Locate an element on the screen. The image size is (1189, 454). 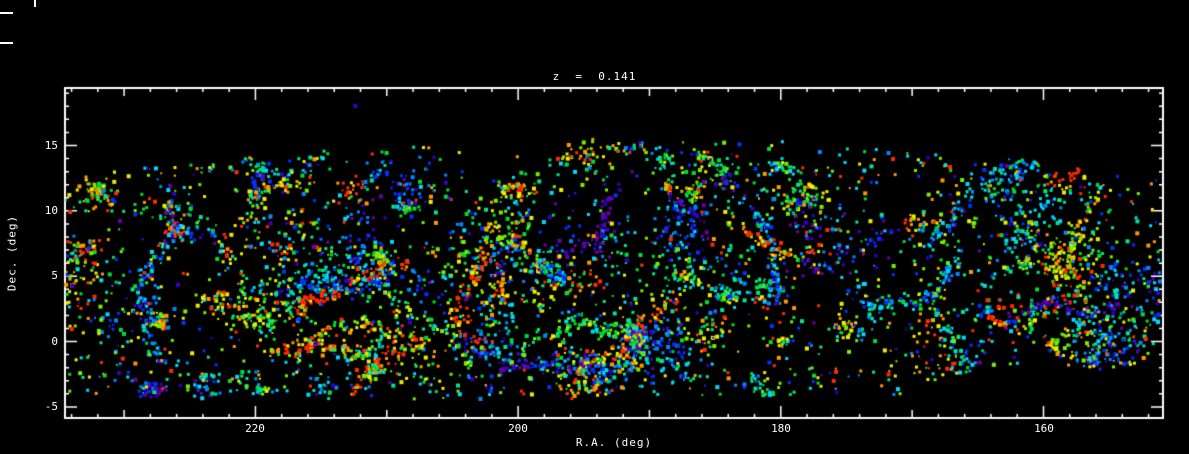
y-tick-label: -5 is located at coordinates (51, 406).